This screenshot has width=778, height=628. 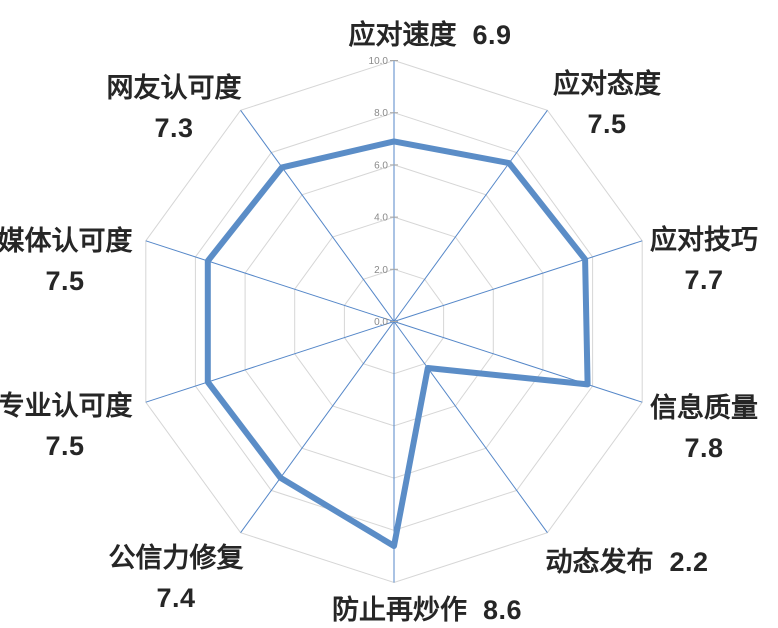 What do you see at coordinates (174, 88) in the screenshot?
I see `axis-label-name: 网友认可度` at bounding box center [174, 88].